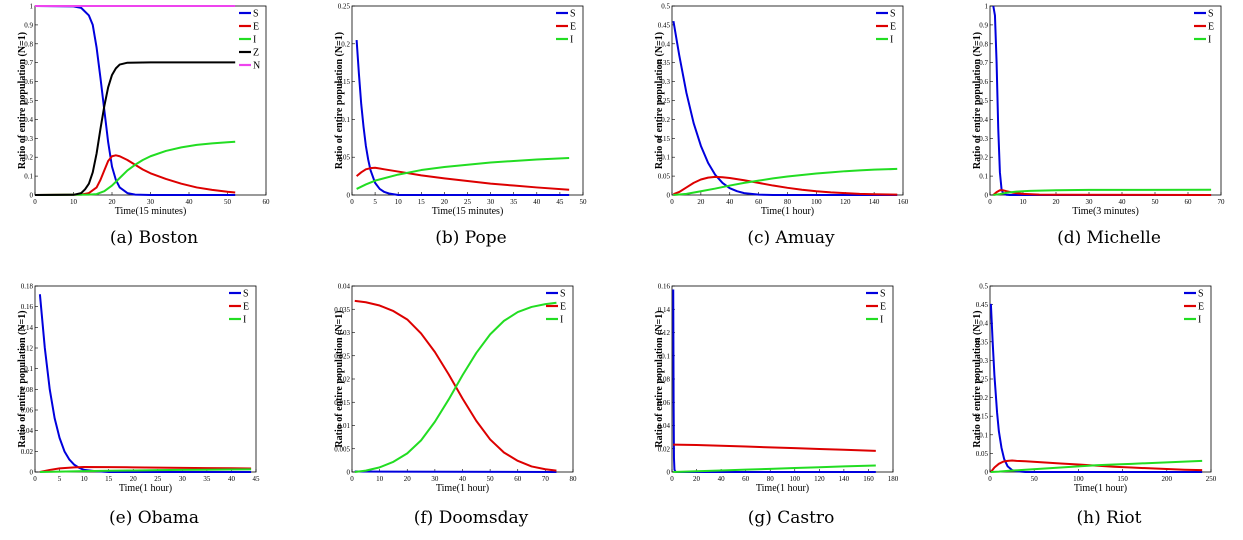 This screenshot has height=540, width=1243. I want to click on panel-caption: (c) Amuay, so click(791, 238).